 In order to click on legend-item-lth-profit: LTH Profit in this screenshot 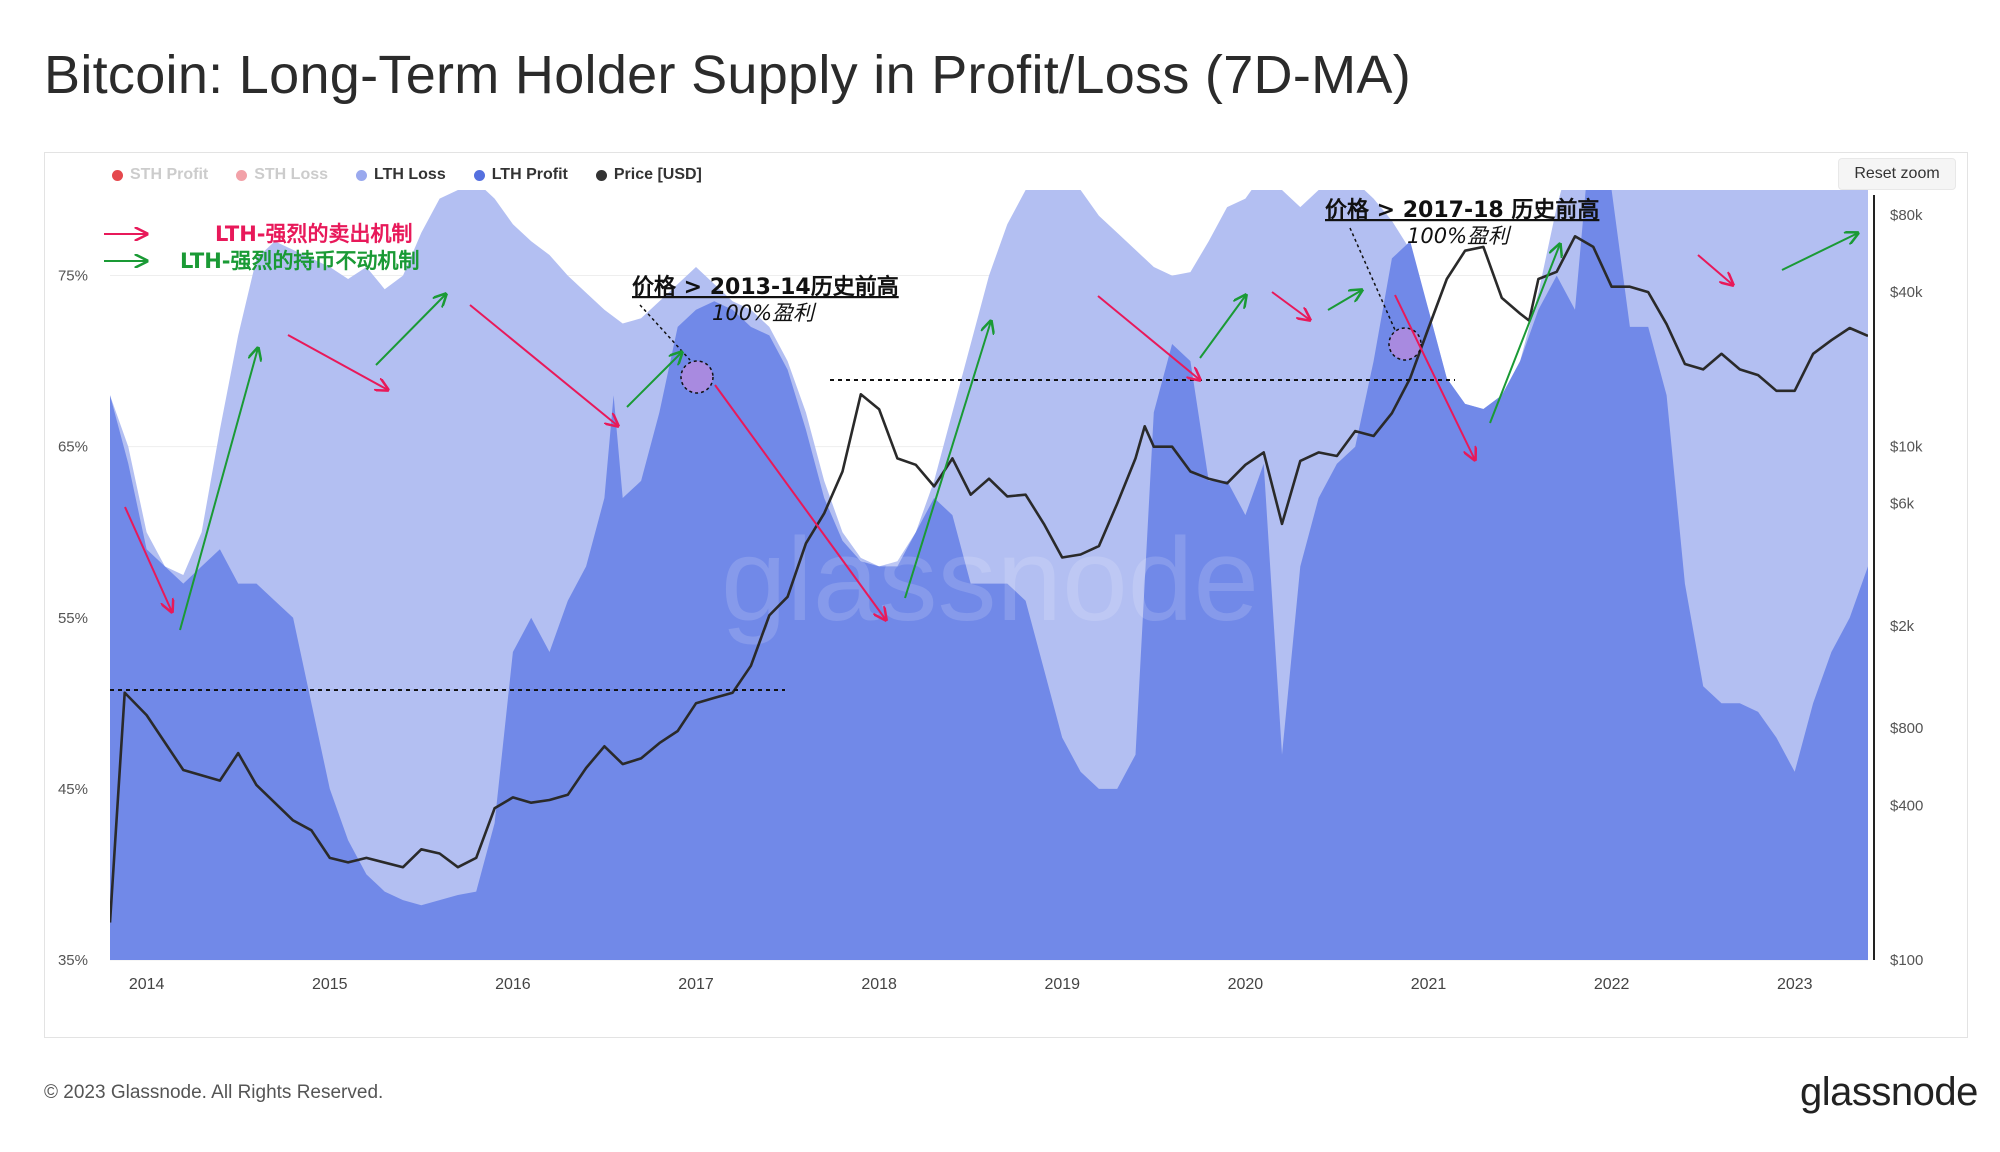, I will do `click(520, 175)`.